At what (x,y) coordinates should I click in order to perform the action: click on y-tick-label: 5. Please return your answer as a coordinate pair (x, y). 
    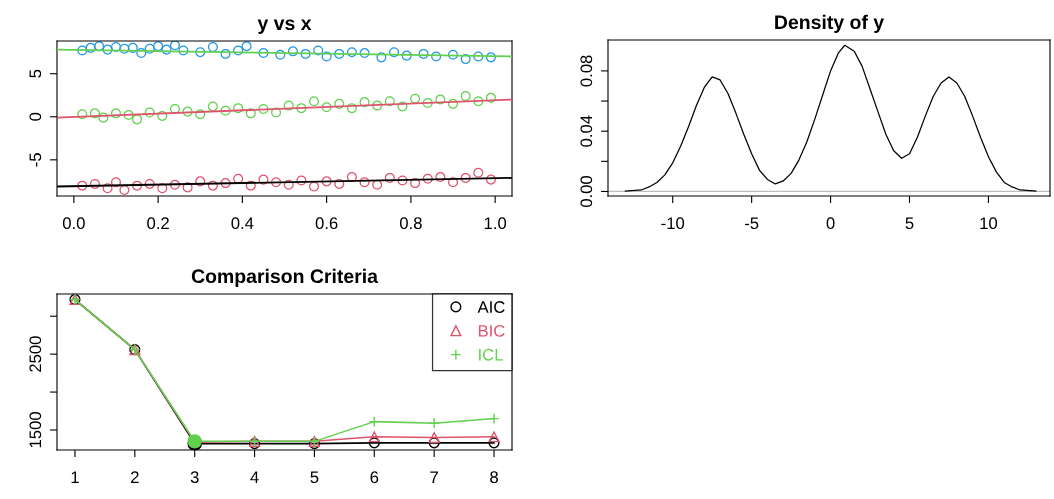
    Looking at the image, I should click on (35, 73).